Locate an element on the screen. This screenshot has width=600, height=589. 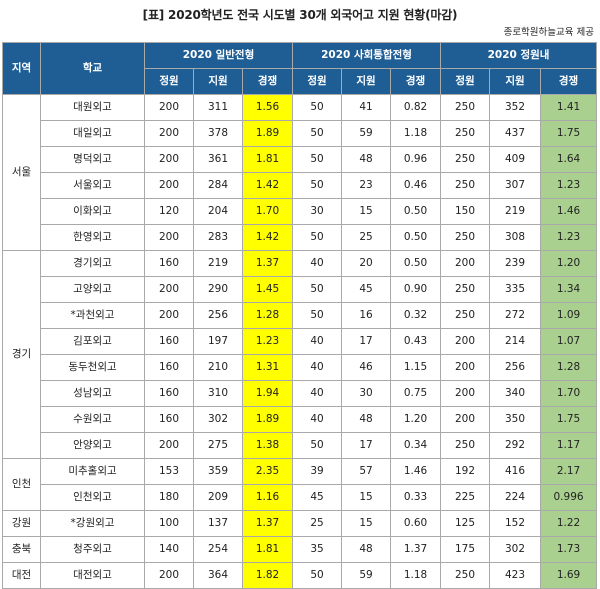
table-row: 충북 청주외고 140 254 1.81 35 48 1.37 175 302 1.73 is located at coordinates (300, 549).